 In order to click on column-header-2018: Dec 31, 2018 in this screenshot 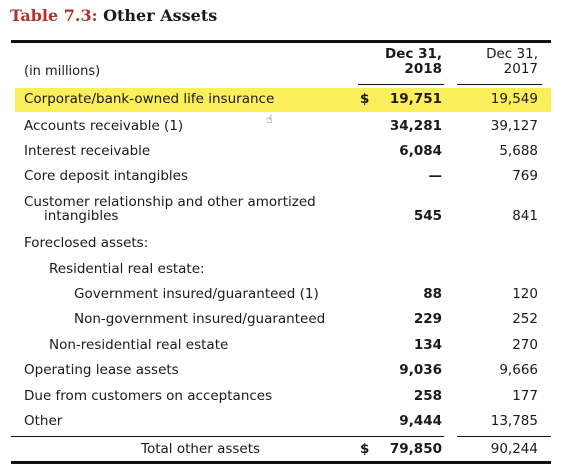, I will do `click(400, 62)`.